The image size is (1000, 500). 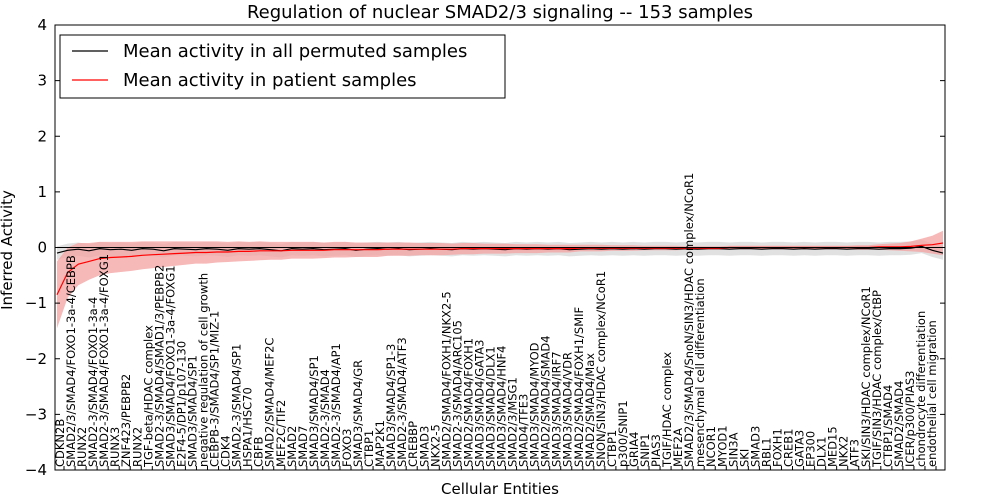 What do you see at coordinates (468, 402) in the screenshot?
I see `entity-label: SMAD2/SMAD4/FOXH1` at bounding box center [468, 402].